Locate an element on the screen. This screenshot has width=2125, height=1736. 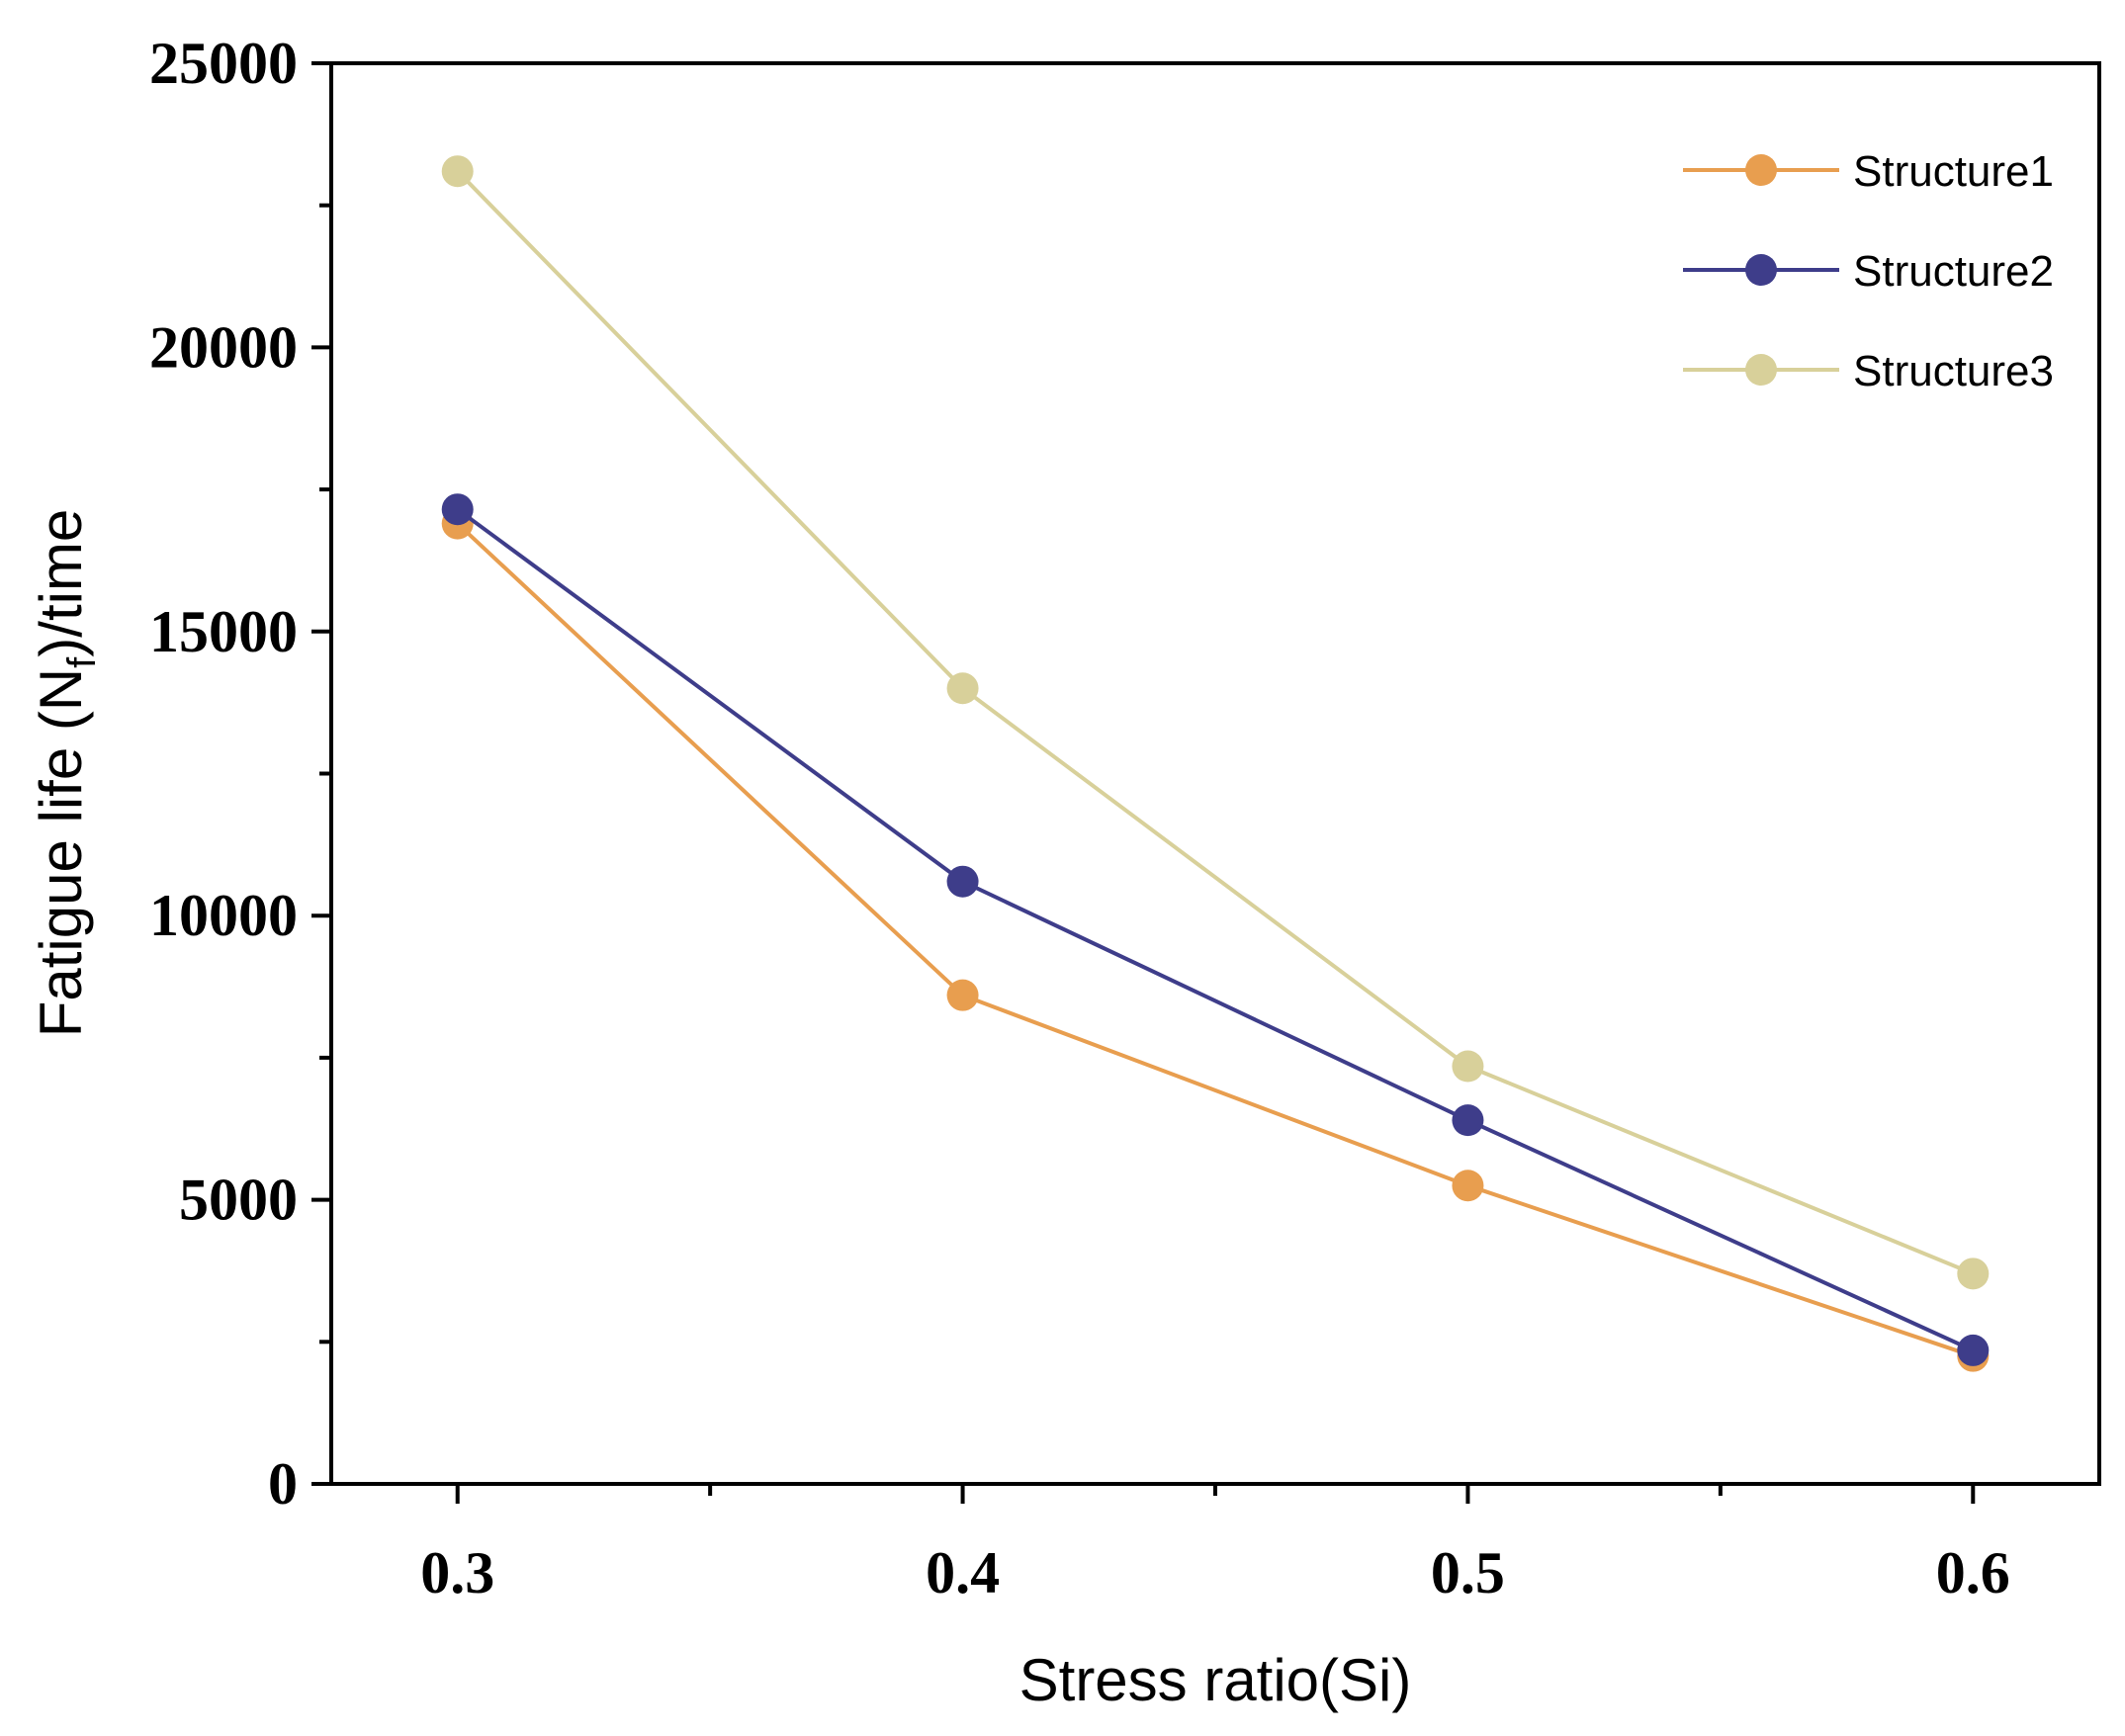
legend: Structure1 Structure2 Structure3 is located at coordinates (1869, 271).